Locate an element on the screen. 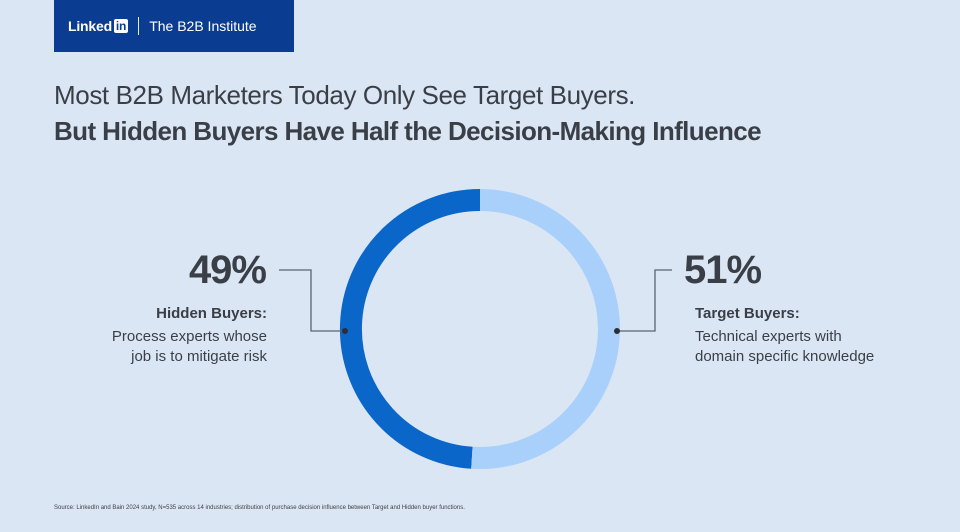 This screenshot has width=960, height=532. connector-dot-target-buyers is located at coordinates (617, 331).